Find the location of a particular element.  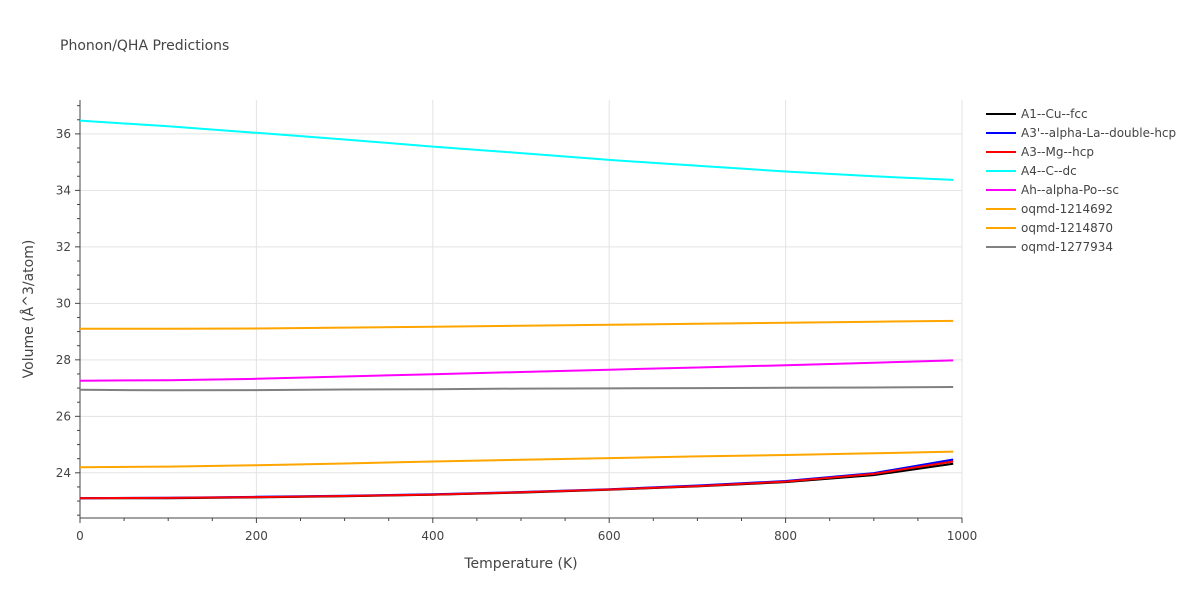

legend-item: oqmd-1214870 is located at coordinates (1049, 228).